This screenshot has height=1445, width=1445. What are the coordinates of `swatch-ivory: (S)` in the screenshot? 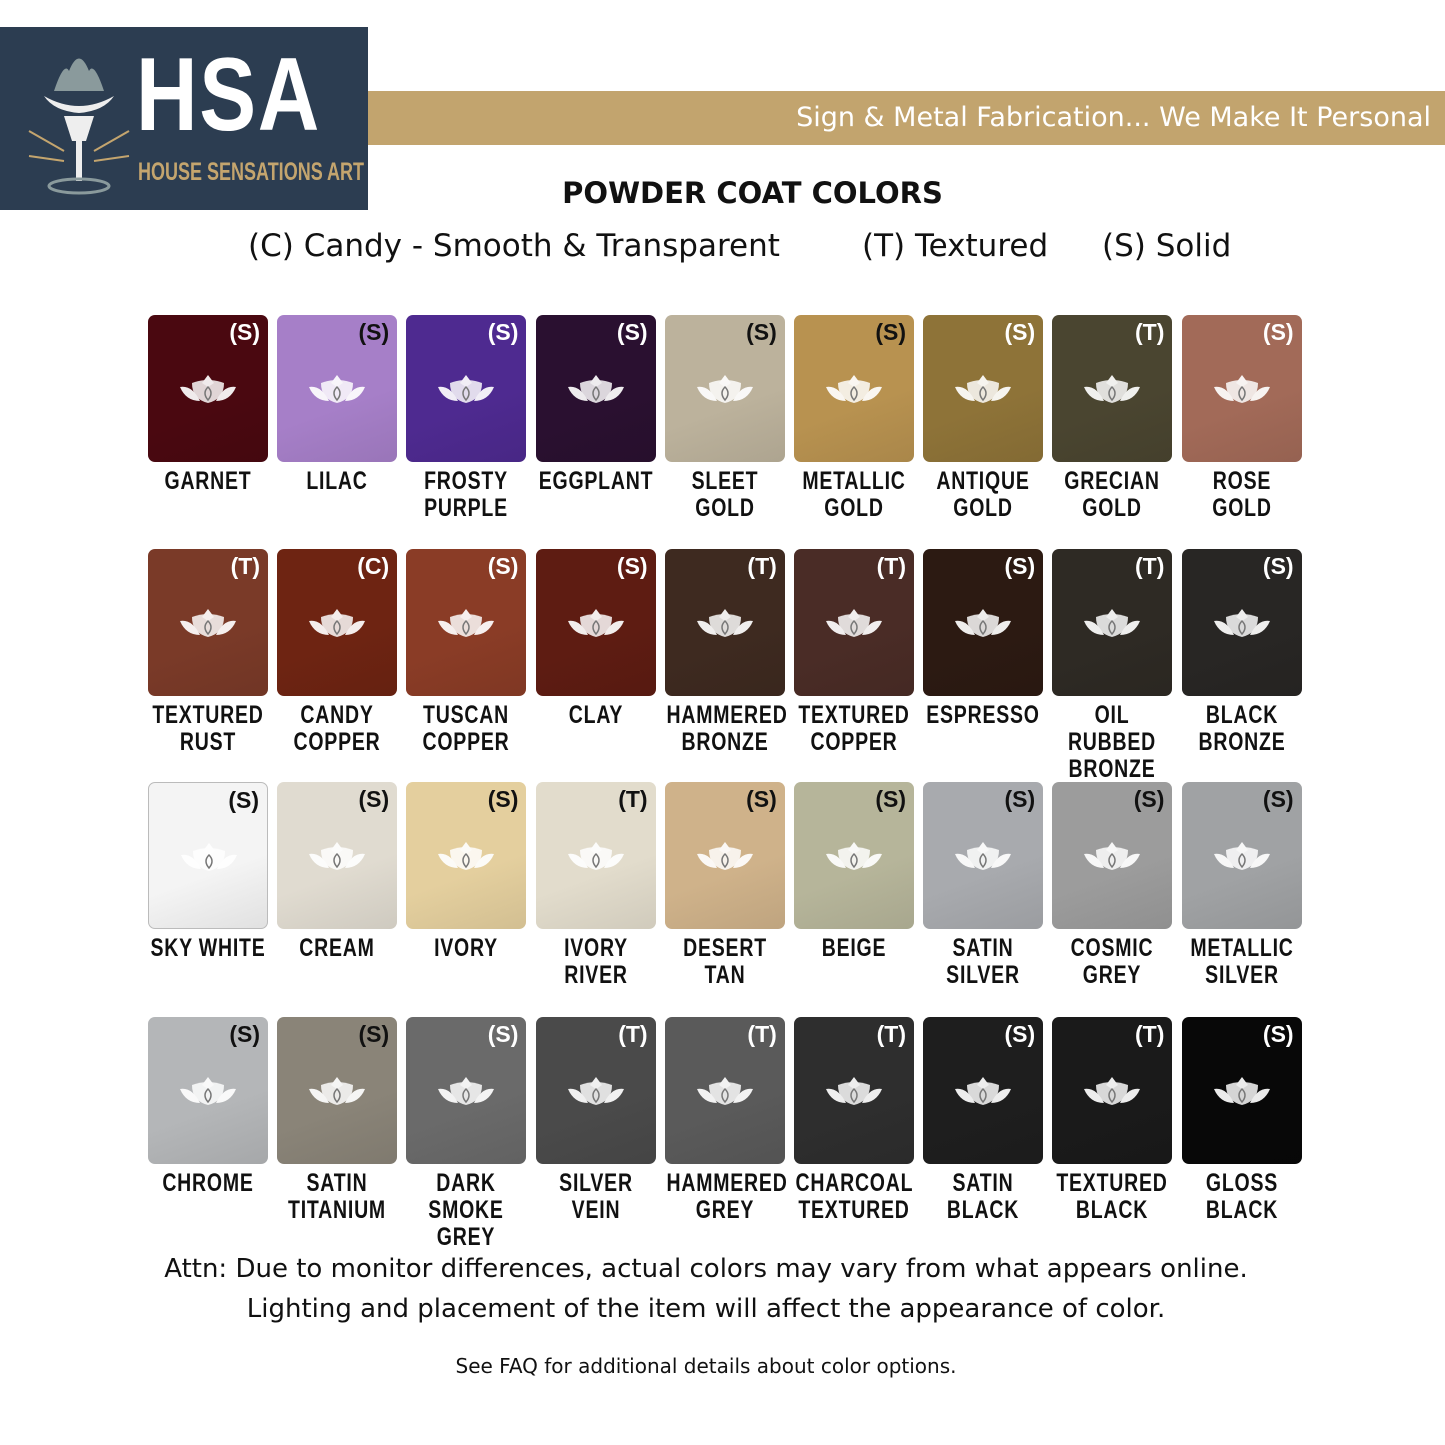 It's located at (466, 855).